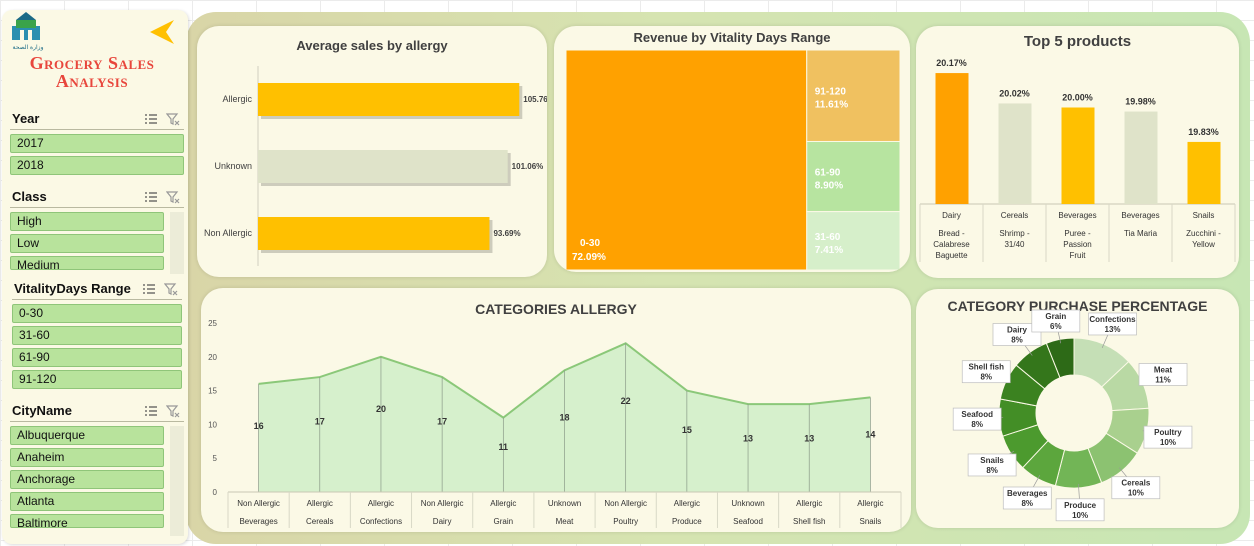 This screenshot has width=1254, height=546. I want to click on tile-label: 61-90, so click(828, 173).